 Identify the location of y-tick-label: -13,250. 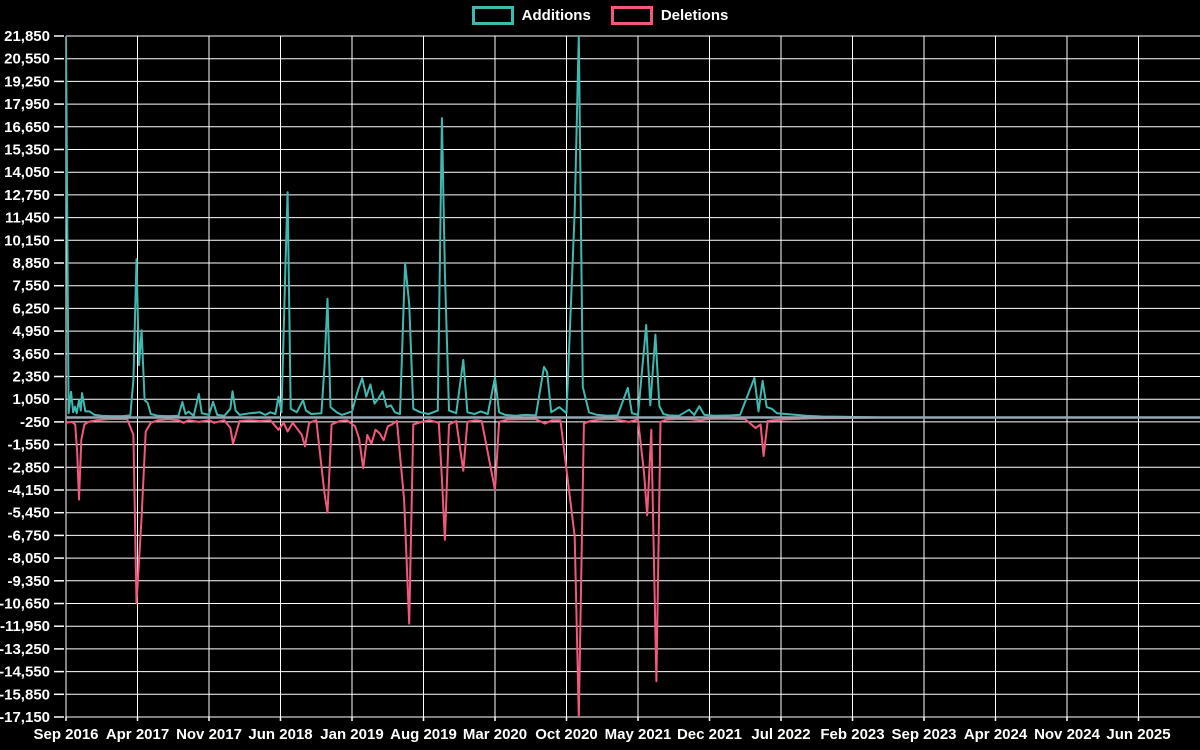
(25, 649).